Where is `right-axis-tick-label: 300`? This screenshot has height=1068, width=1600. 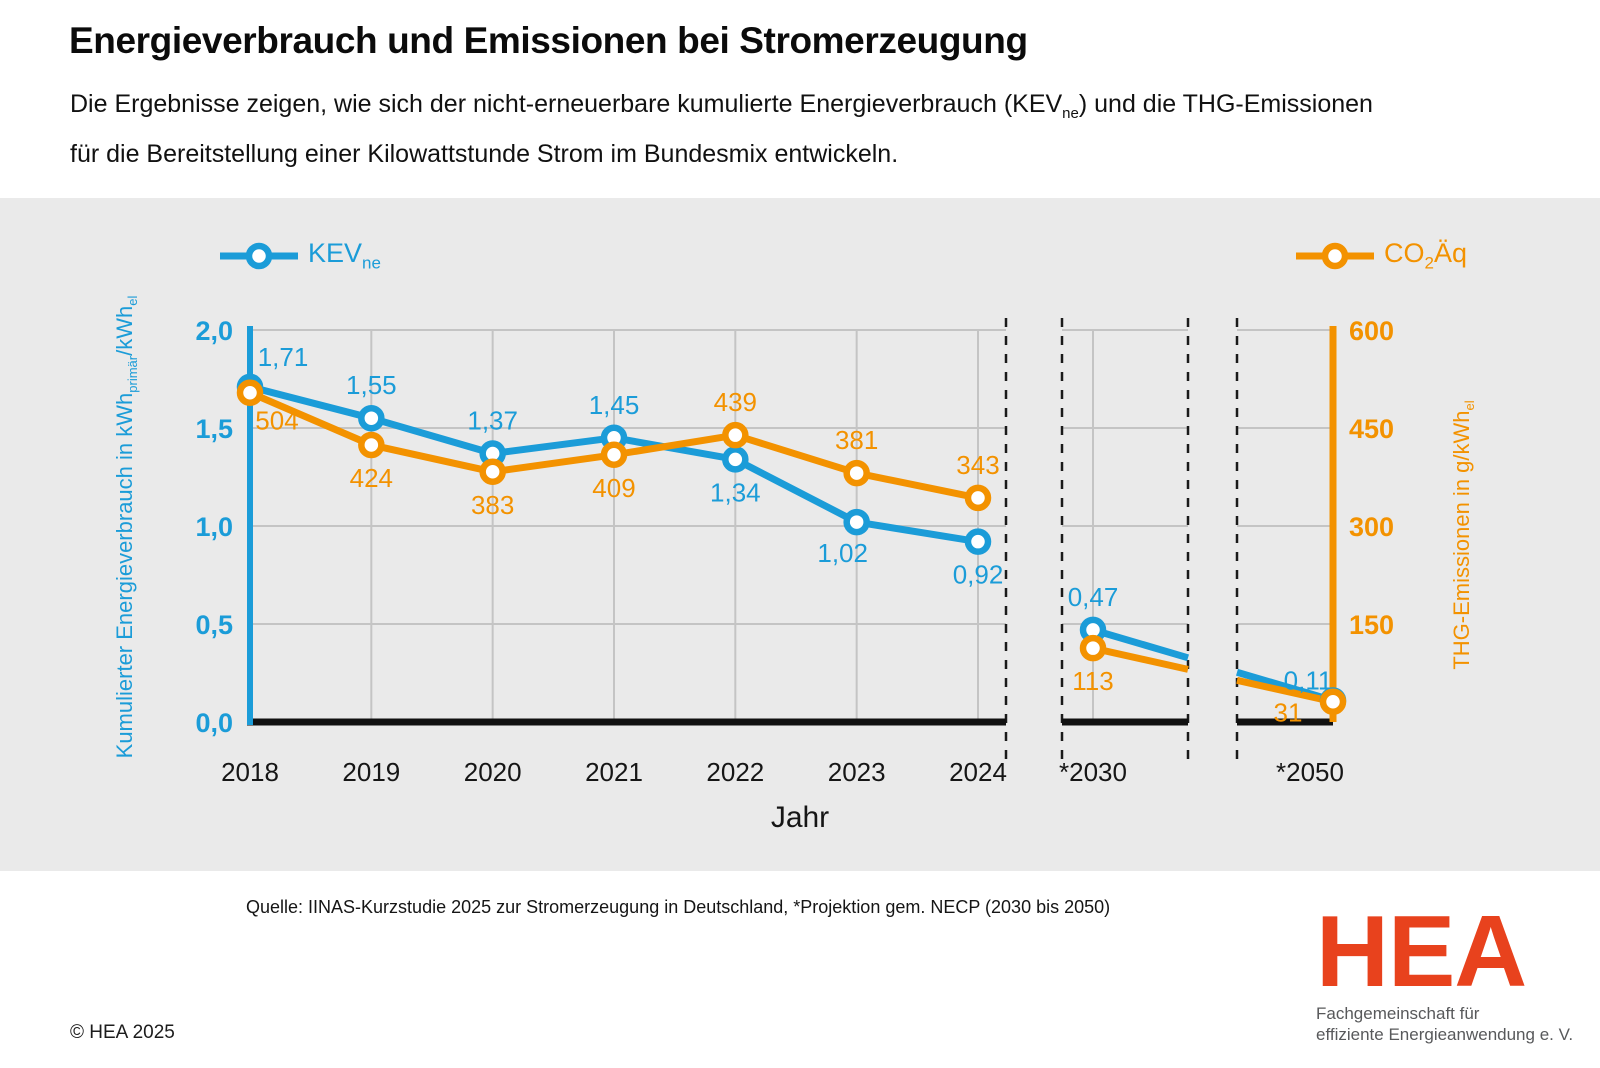 right-axis-tick-label: 300 is located at coordinates (1371, 527).